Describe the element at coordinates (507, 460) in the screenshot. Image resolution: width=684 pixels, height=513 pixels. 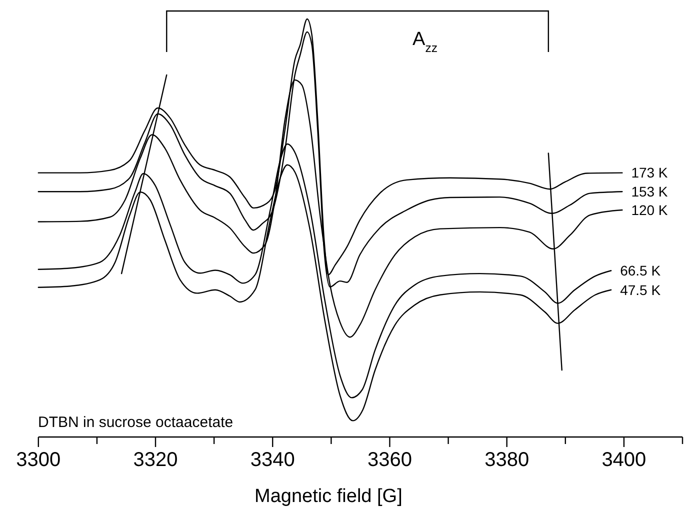
I see `x-tick-label: 3380` at that location.